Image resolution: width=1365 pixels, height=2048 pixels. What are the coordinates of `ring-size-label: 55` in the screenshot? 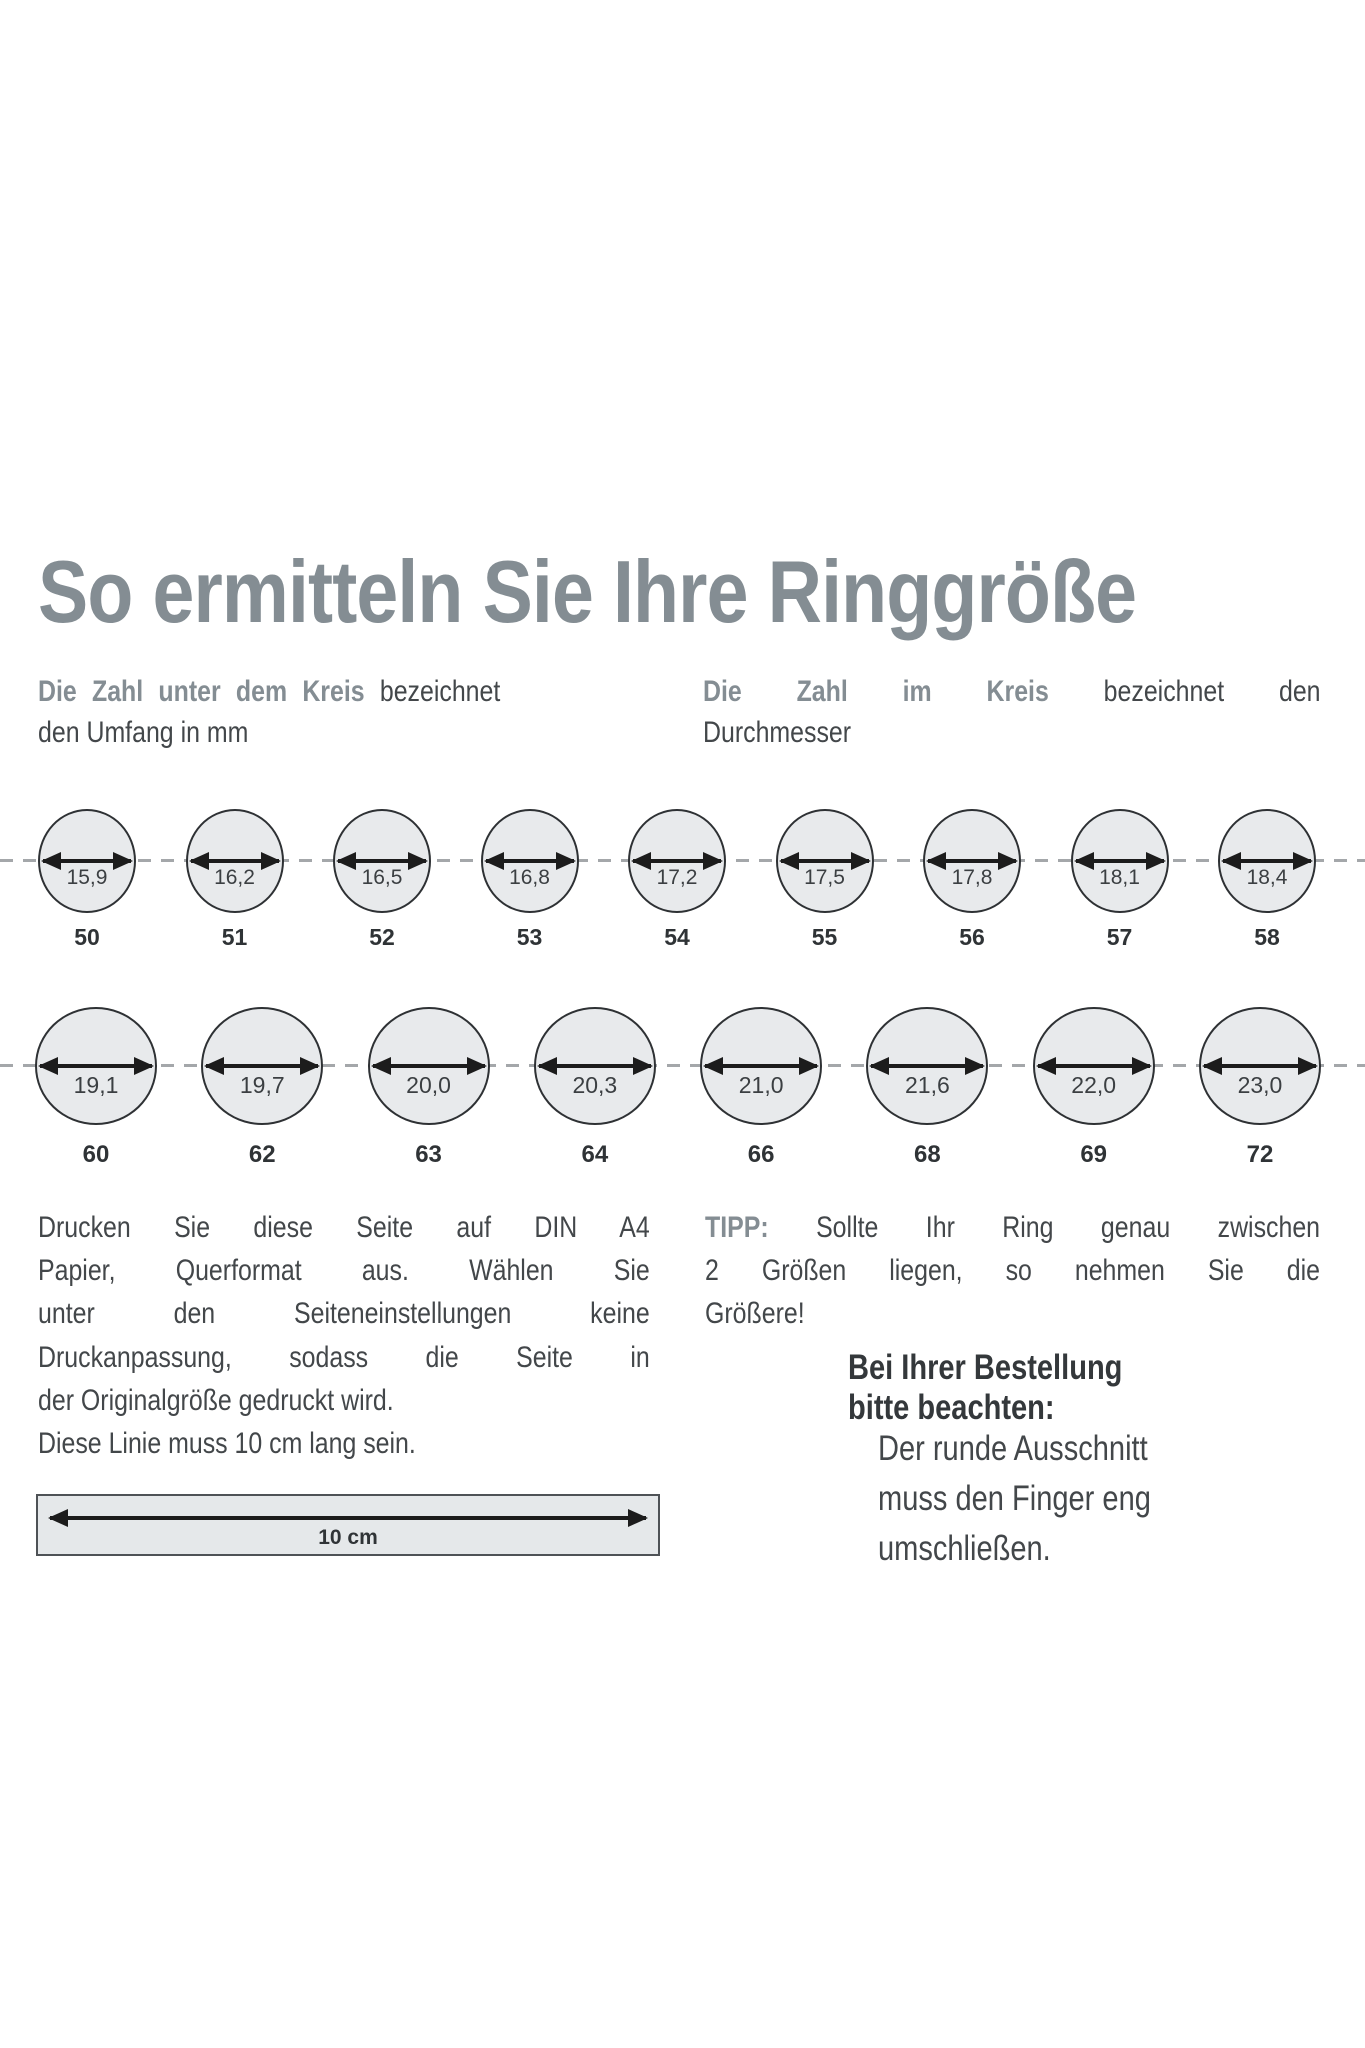 It's located at (824, 937).